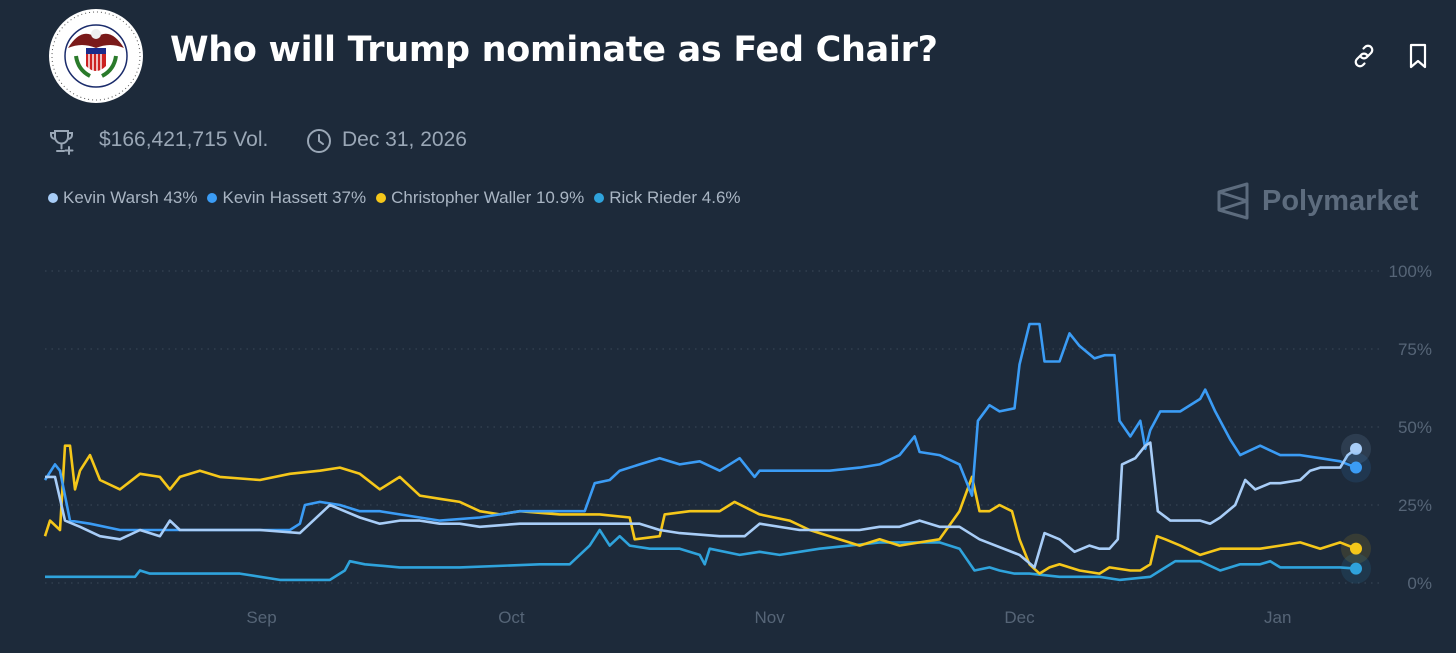 The height and width of the screenshot is (653, 1456). What do you see at coordinates (1415, 505) in the screenshot?
I see `y-tick-label: 25%` at bounding box center [1415, 505].